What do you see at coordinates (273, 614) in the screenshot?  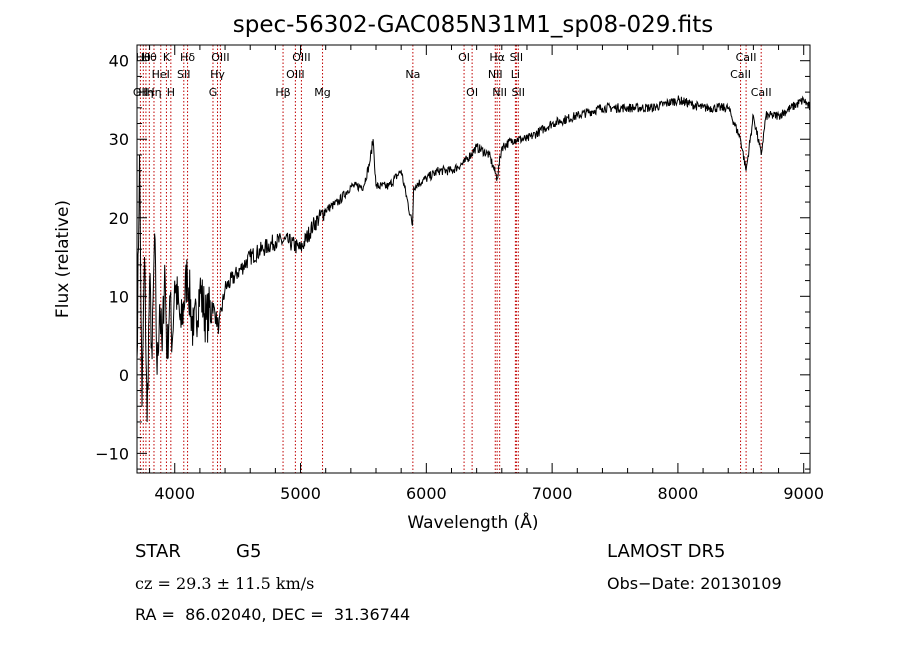 I see `coordinates: RA = 86.02040, DEC = 31.36744` at bounding box center [273, 614].